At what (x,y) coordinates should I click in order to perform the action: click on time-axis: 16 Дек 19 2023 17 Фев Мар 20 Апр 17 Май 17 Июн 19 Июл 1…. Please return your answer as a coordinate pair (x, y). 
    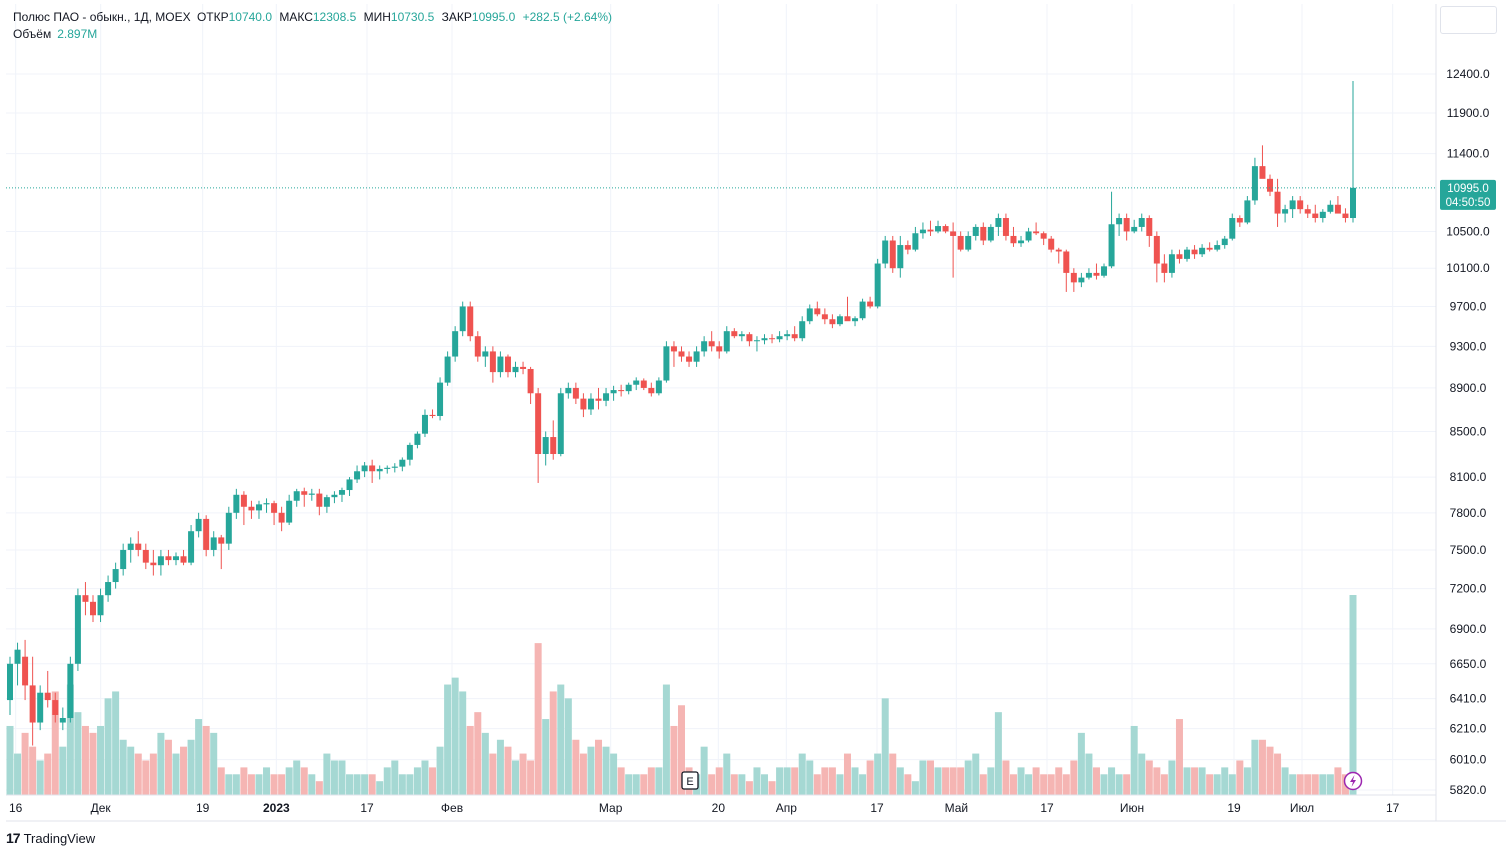
    Looking at the image, I should click on (704, 808).